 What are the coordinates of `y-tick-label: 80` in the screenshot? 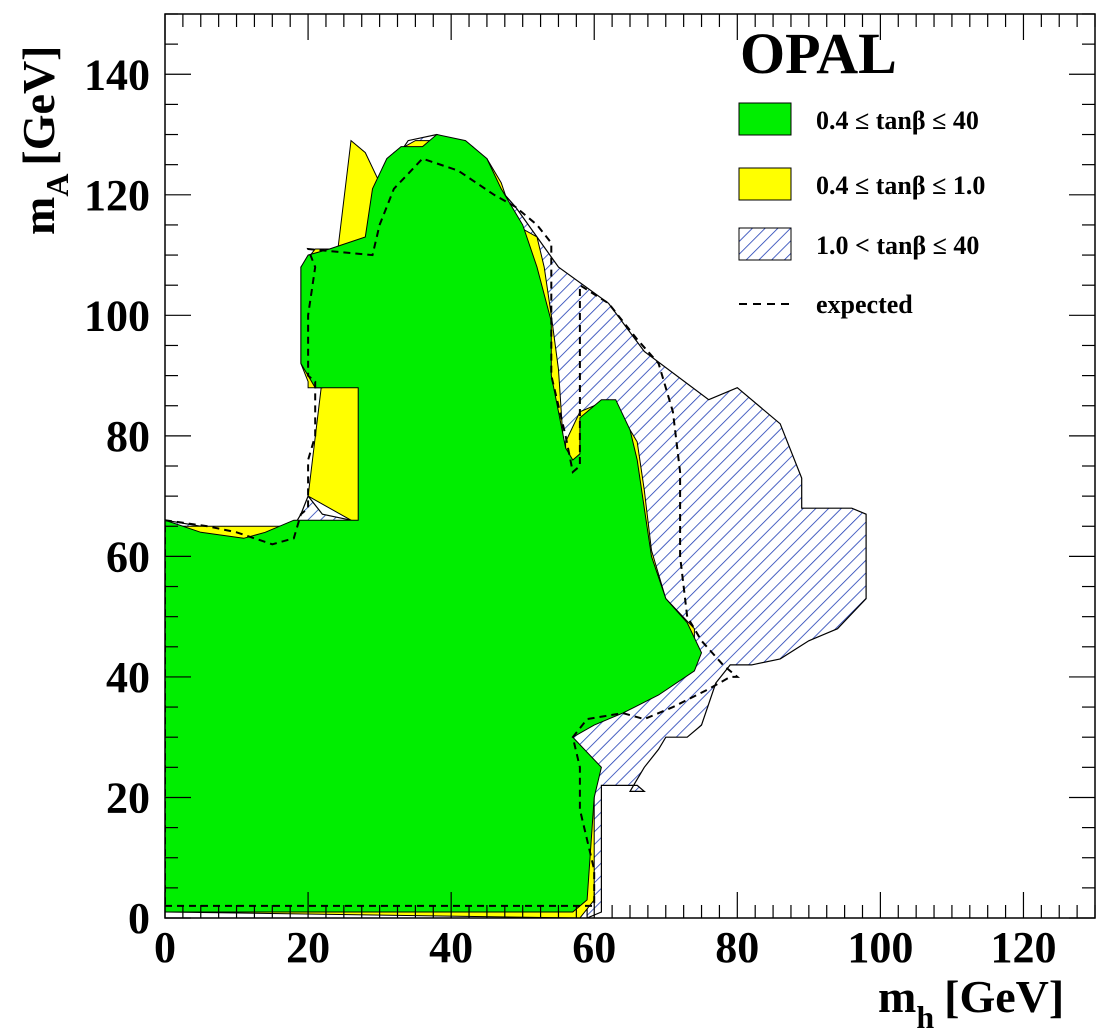 It's located at (128, 436).